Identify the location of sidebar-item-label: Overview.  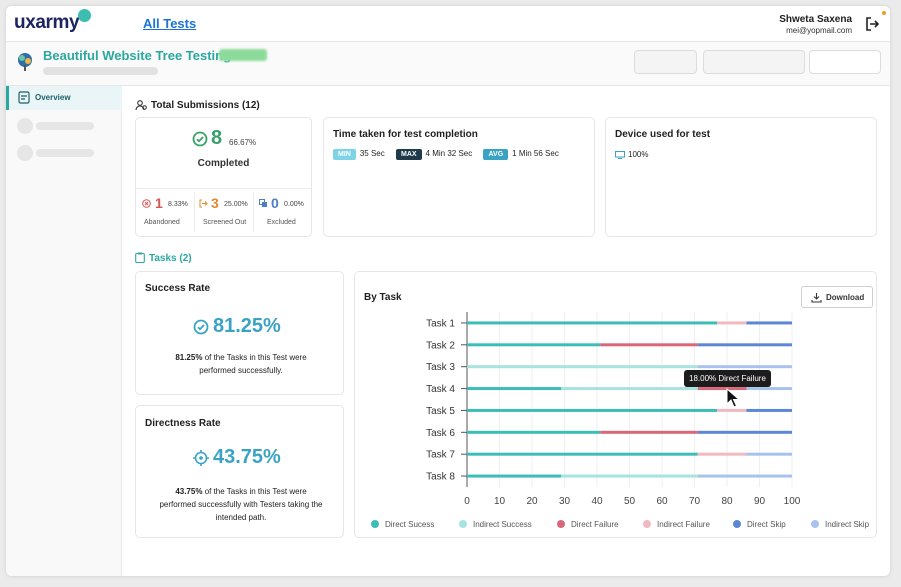
(53, 97).